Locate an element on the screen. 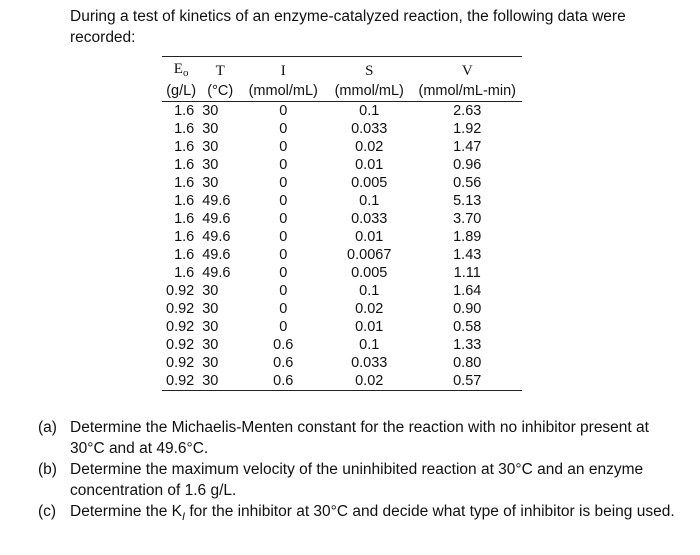 This screenshot has width=700, height=555. question-label: (c) is located at coordinates (47, 511).